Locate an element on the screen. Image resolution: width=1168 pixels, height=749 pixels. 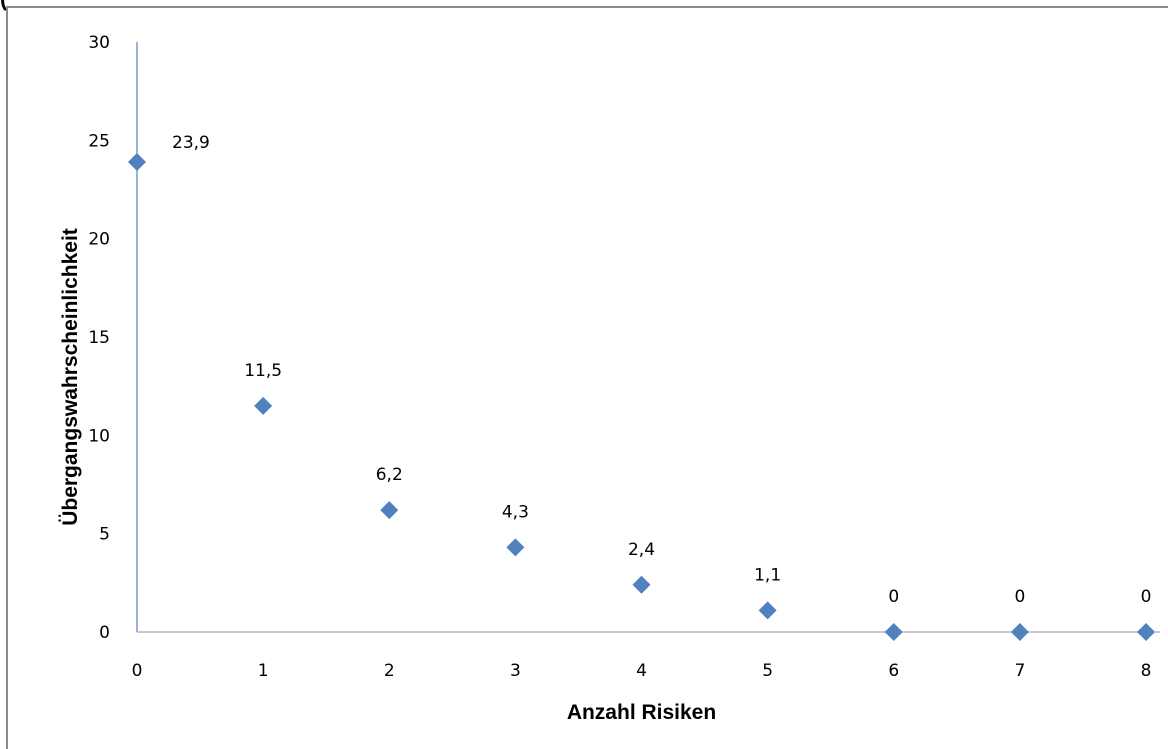
y-tick-label: 30 is located at coordinates (99, 43).